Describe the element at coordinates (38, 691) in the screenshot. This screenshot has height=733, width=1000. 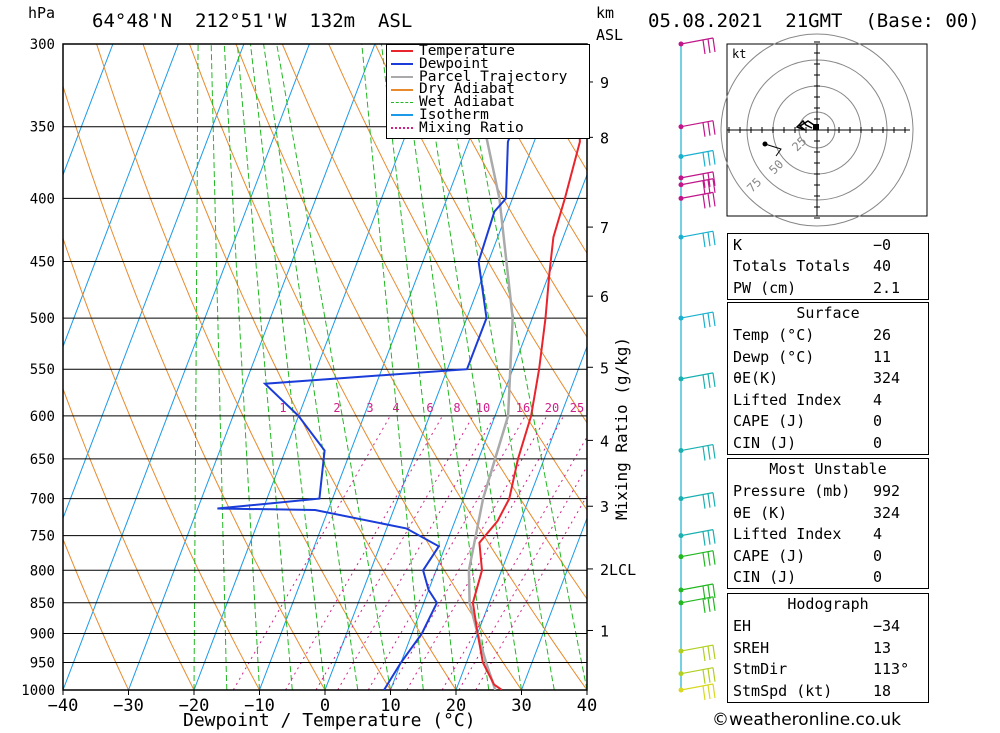
I see `pressure-tick-label: 1000` at that location.